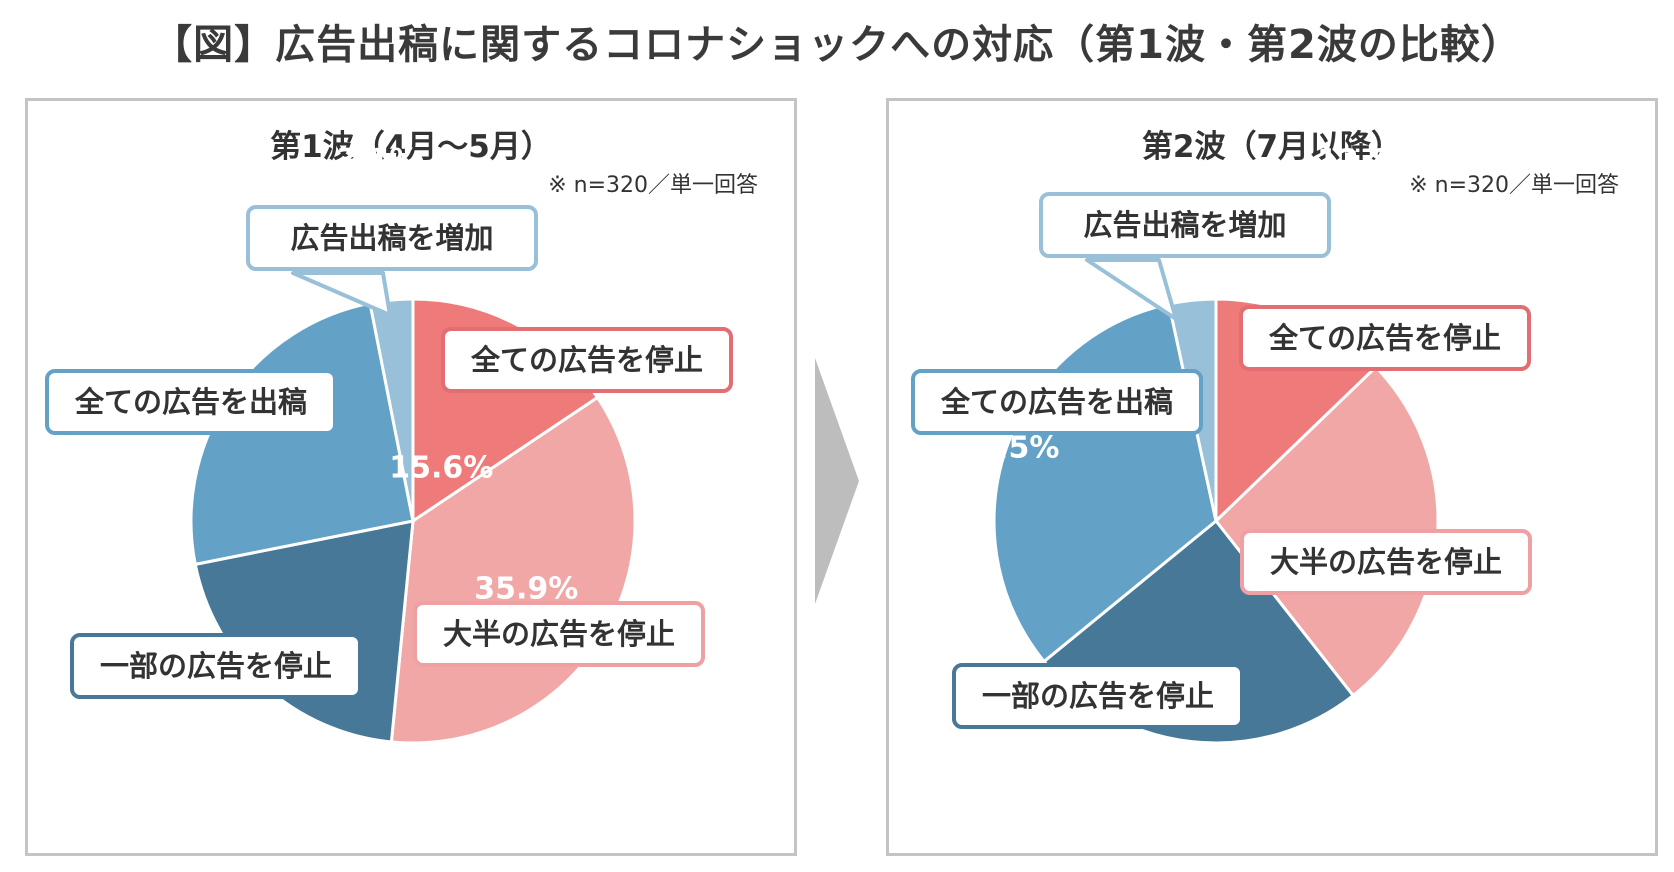  I want to click on wave1-increase-callout-pointer, so click(341, 294).